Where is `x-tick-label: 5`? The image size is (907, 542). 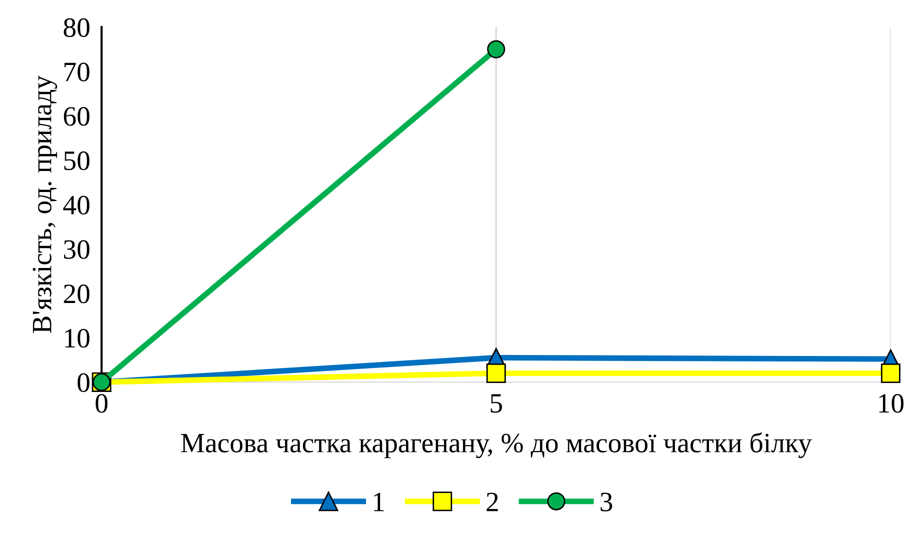
x-tick-label: 5 is located at coordinates (496, 403).